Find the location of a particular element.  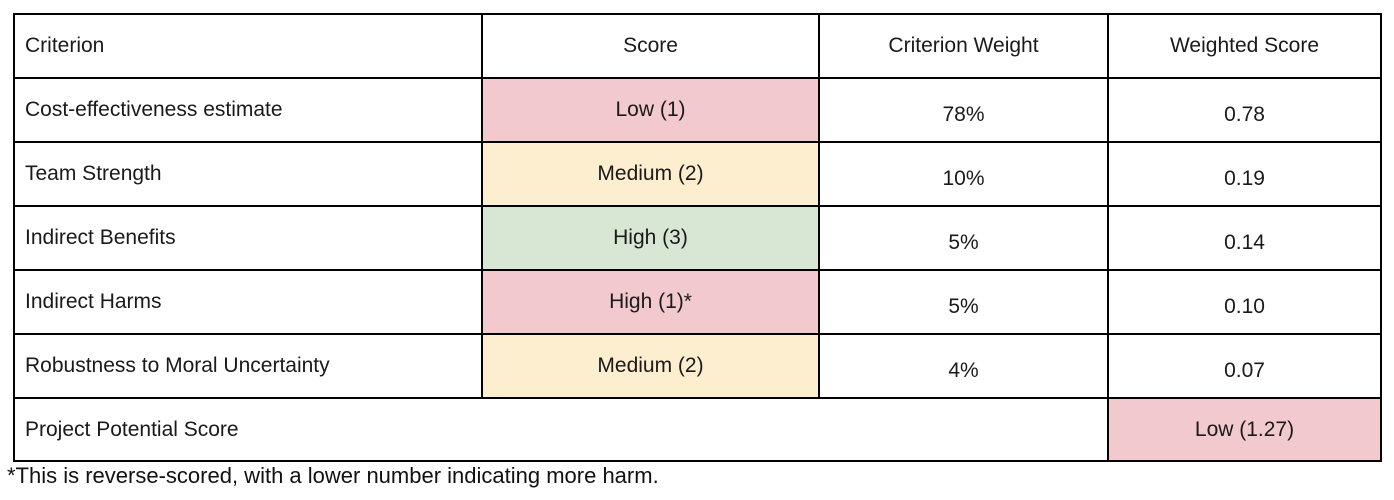

criterion-cell: Team Strength is located at coordinates (248, 174).